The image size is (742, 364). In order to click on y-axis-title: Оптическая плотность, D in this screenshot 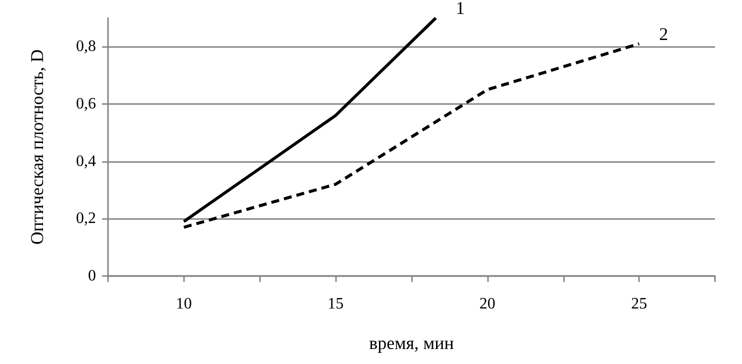, I will do `click(37, 147)`.